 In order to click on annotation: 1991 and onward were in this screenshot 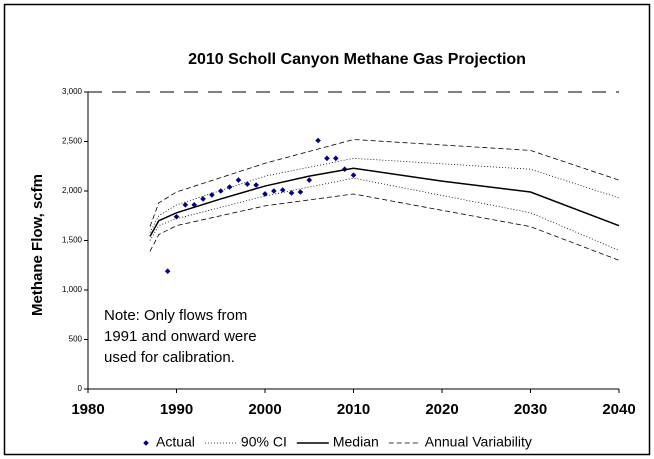, I will do `click(180, 336)`.